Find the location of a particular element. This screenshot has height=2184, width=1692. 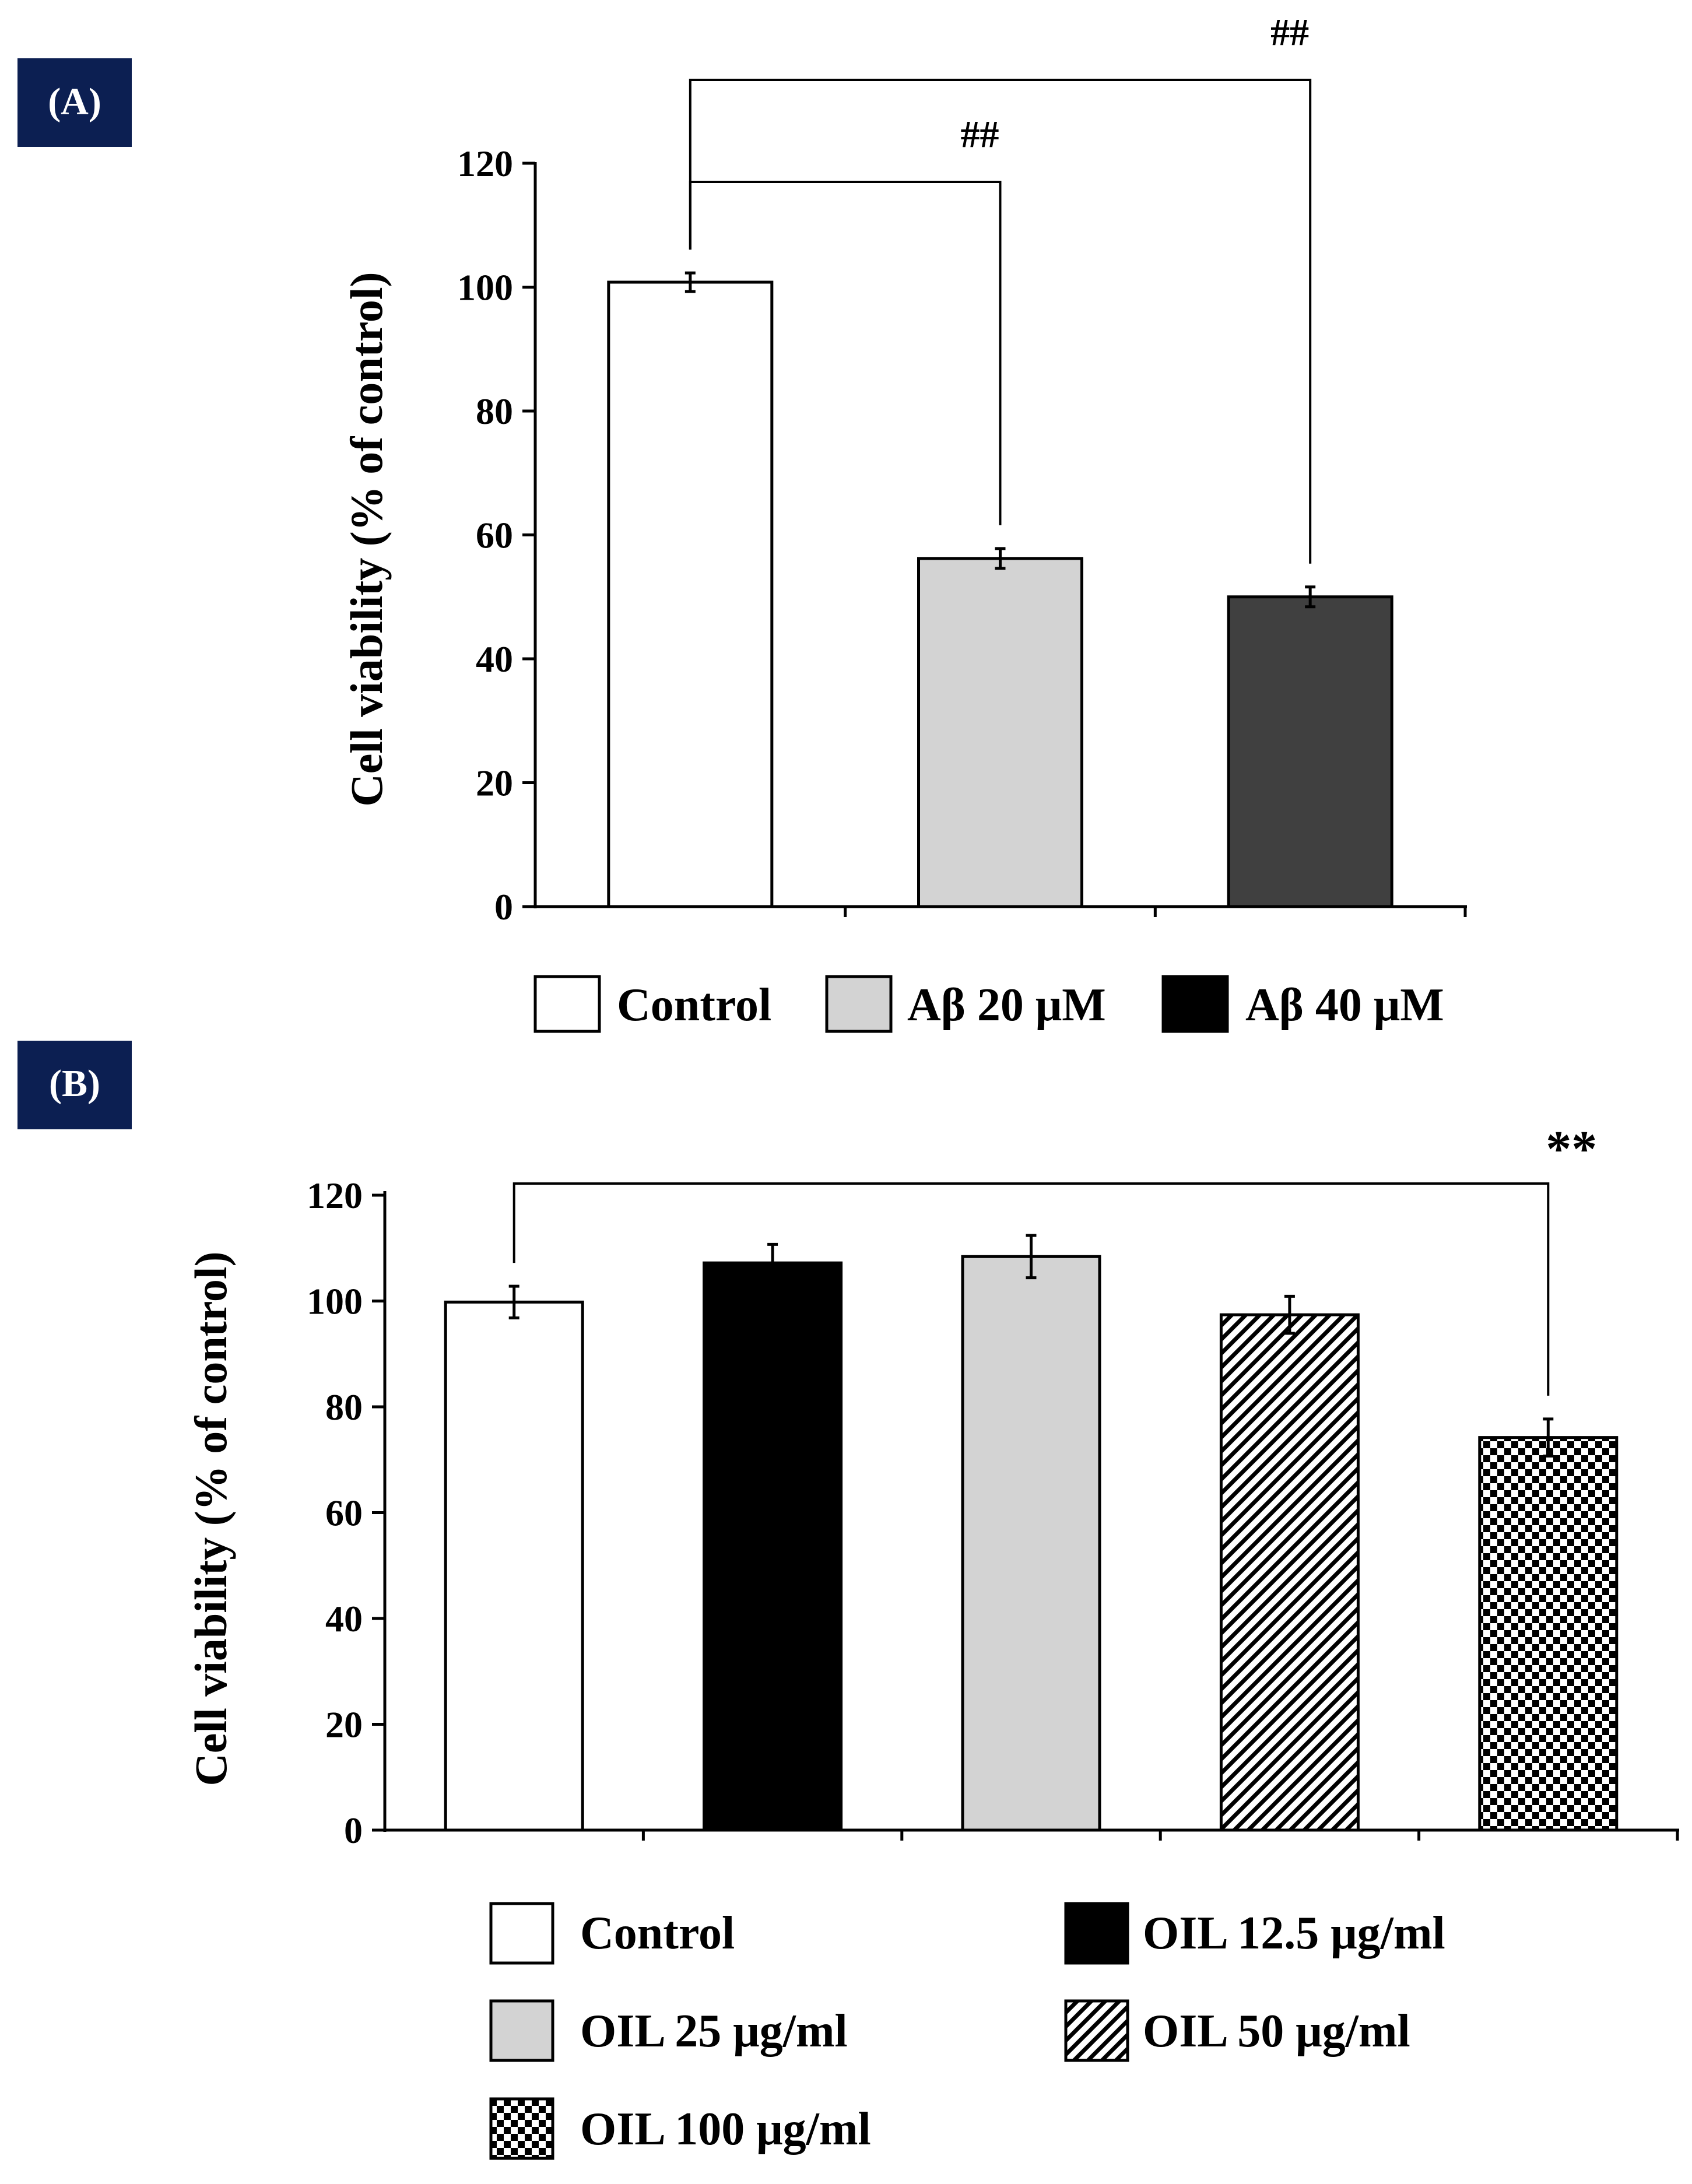

legend-label-control: Control is located at coordinates (694, 1005).